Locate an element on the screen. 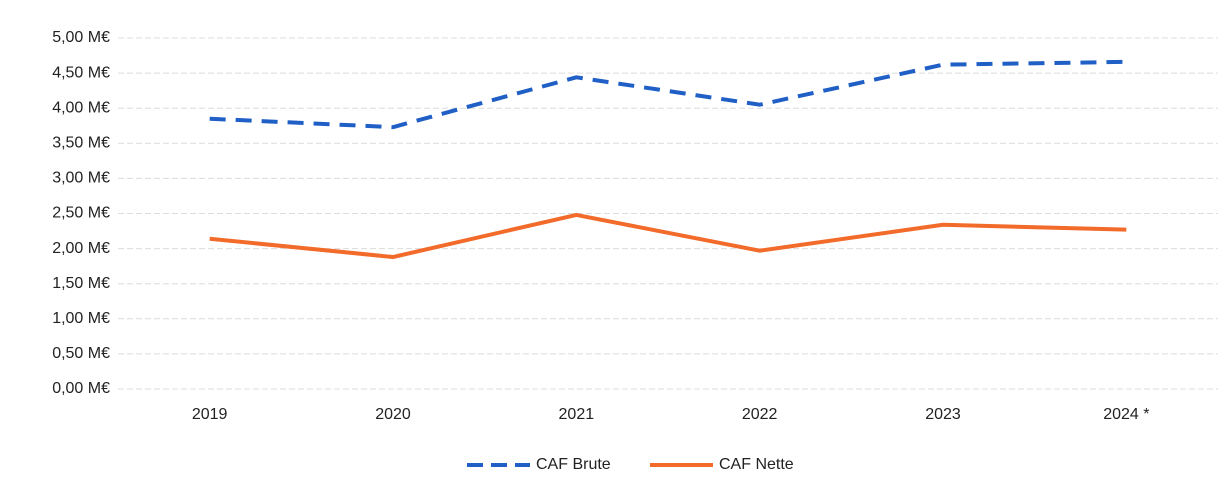 The height and width of the screenshot is (492, 1221). x-tick-label: 2020 is located at coordinates (393, 414).